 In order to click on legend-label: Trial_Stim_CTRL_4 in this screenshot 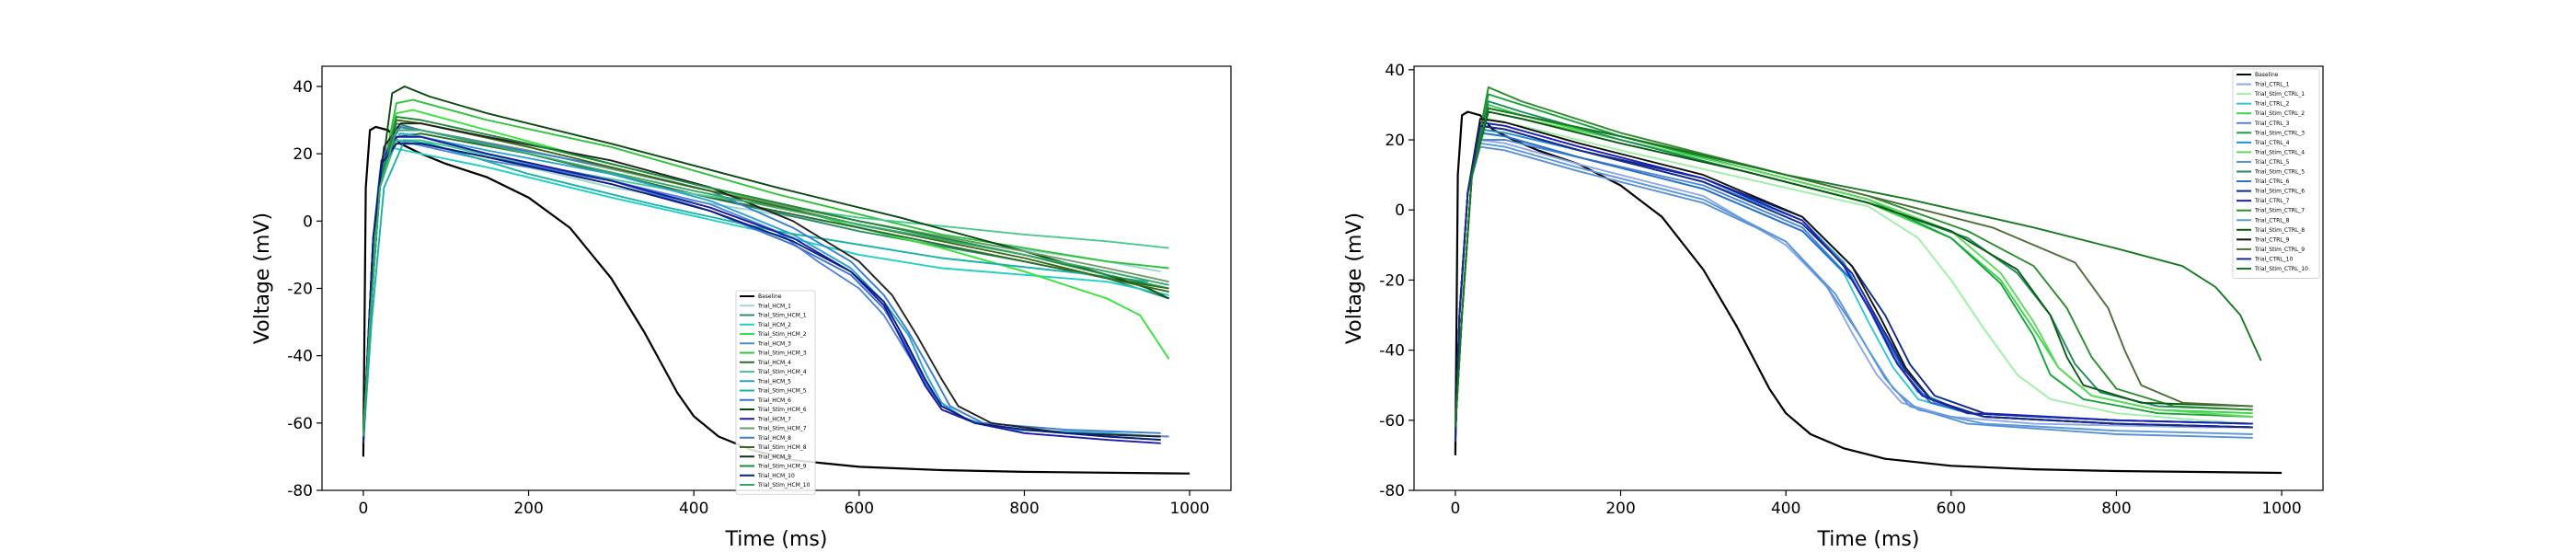, I will do `click(2279, 152)`.